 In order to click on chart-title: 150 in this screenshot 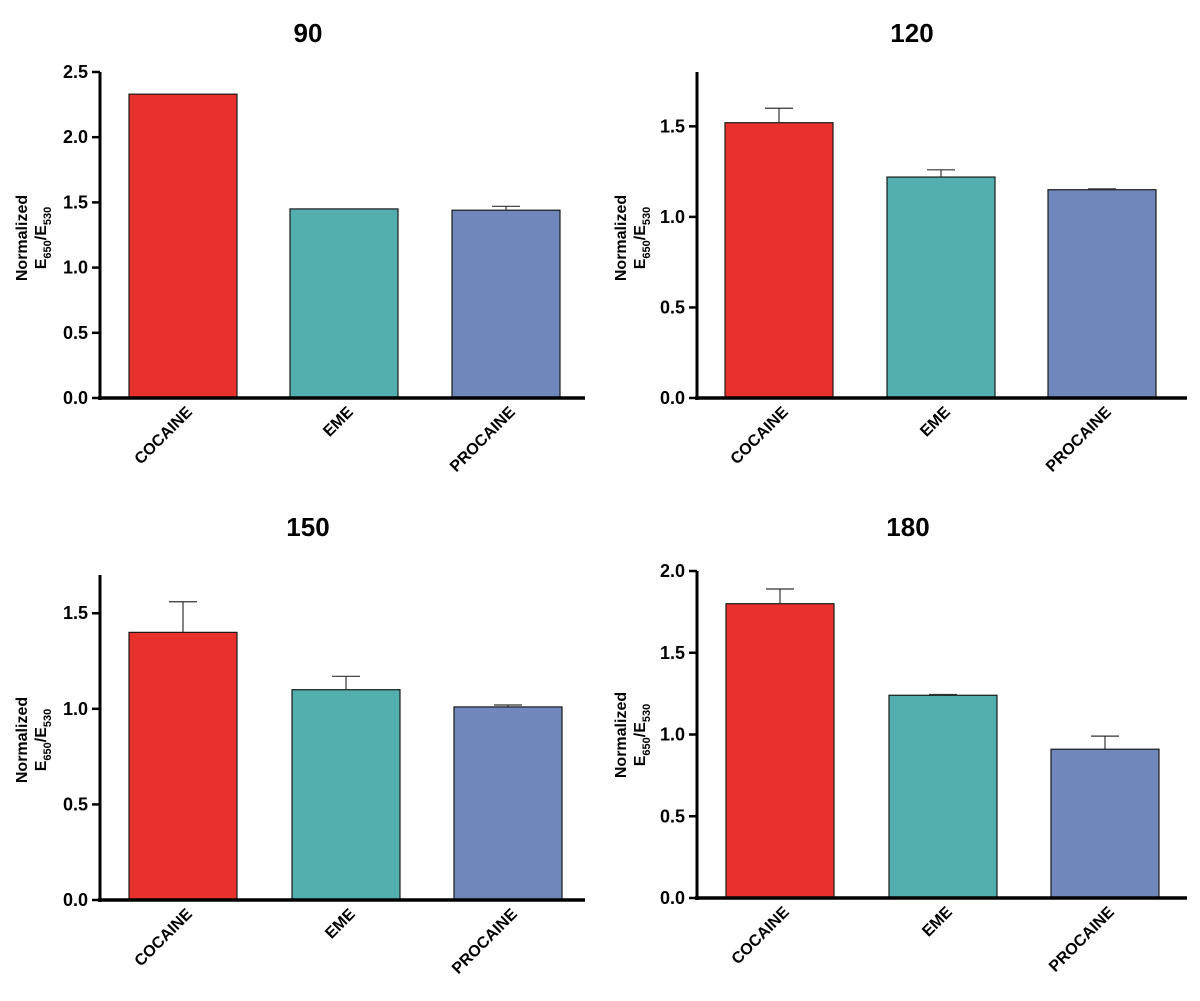, I will do `click(307, 527)`.